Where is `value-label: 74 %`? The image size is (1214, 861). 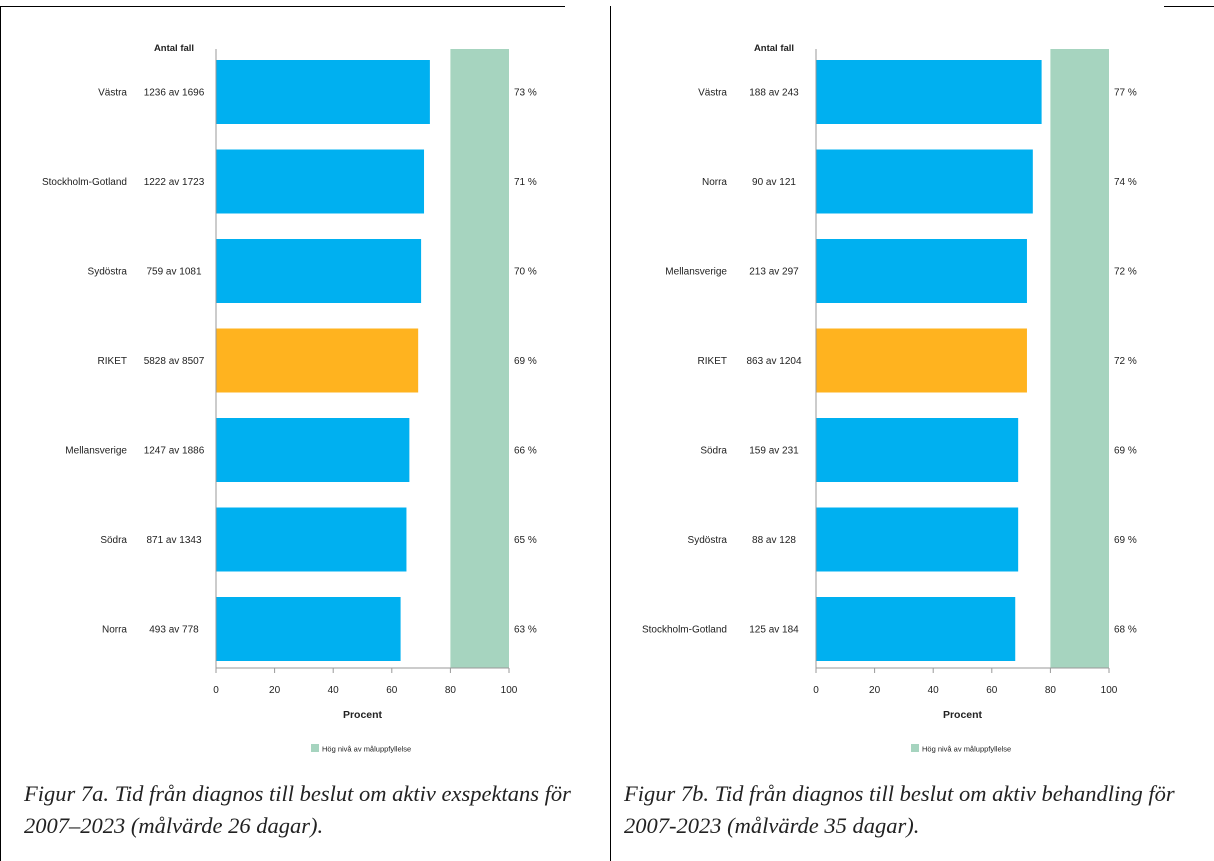 value-label: 74 % is located at coordinates (1125, 182).